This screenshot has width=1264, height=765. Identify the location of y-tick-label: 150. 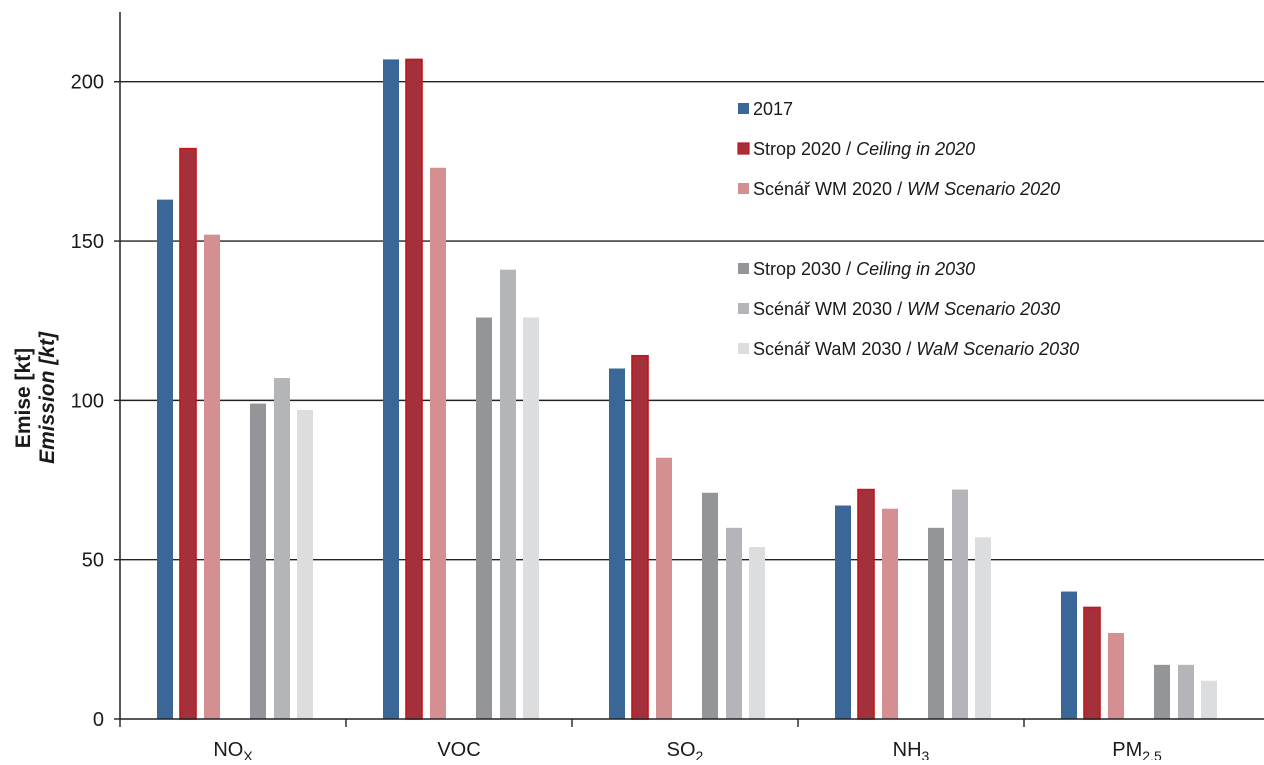
(87, 242).